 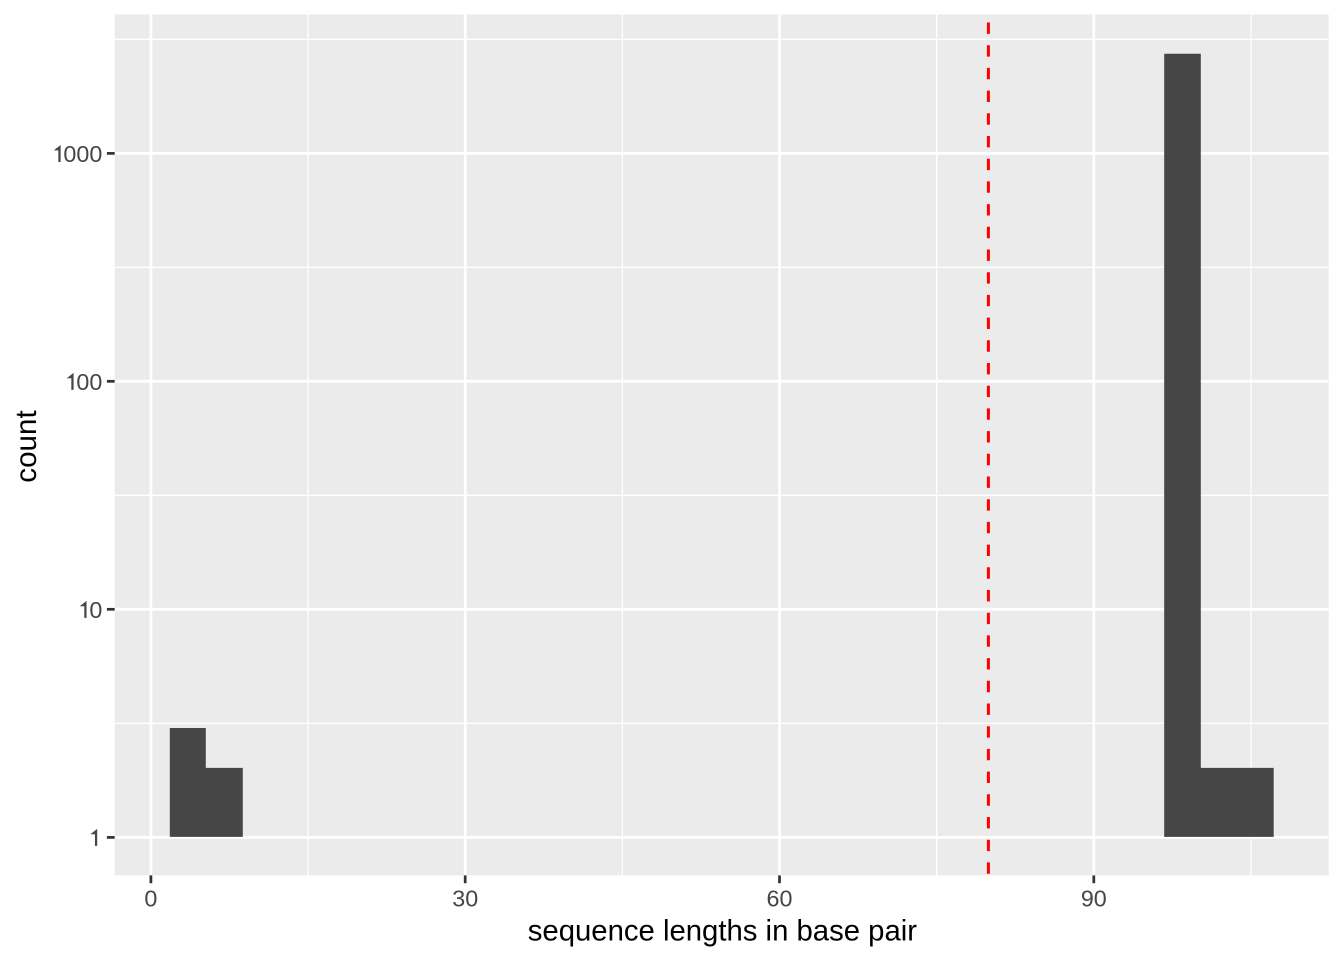 What do you see at coordinates (26, 446) in the screenshot?
I see `svg-text: count` at bounding box center [26, 446].